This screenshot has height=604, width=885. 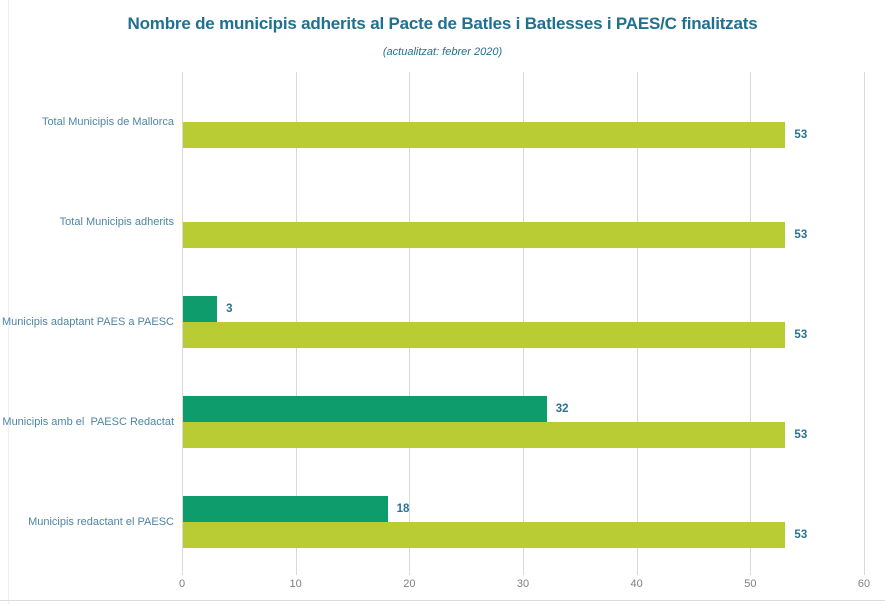 I want to click on category-label: Municipis amb el PAESC Redactat, so click(x=88, y=422).